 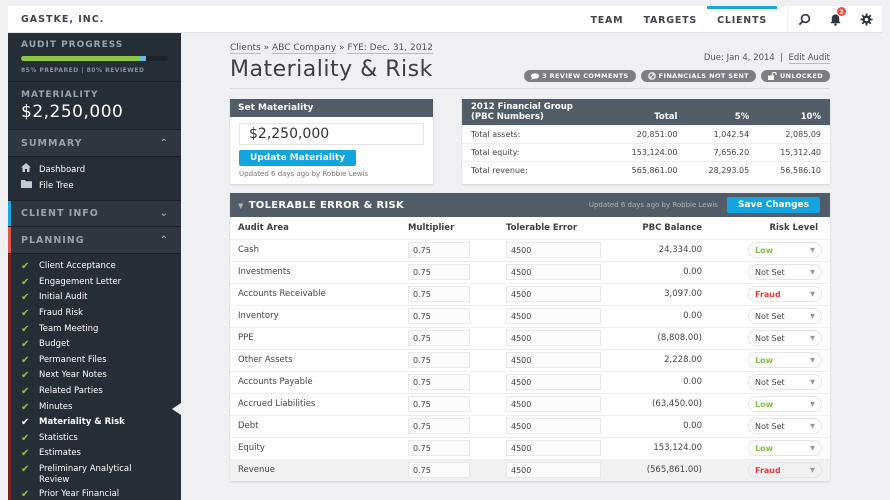 What do you see at coordinates (607, 20) in the screenshot?
I see `nav-team: TEAM` at bounding box center [607, 20].